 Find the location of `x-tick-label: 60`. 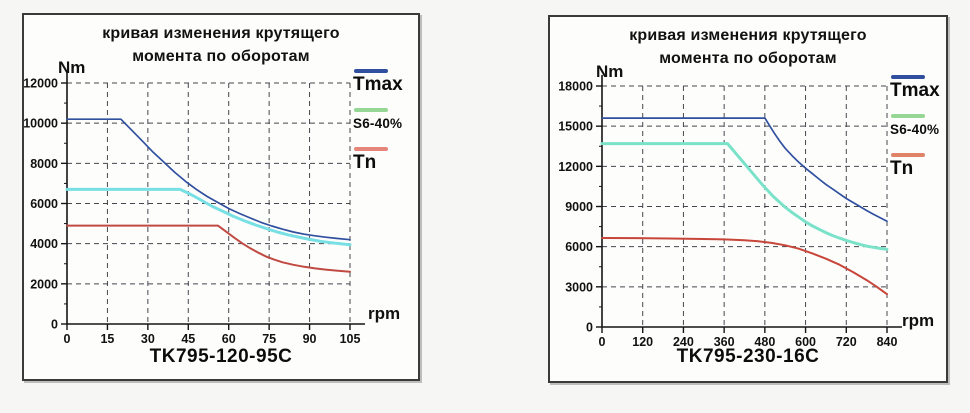

x-tick-label: 60 is located at coordinates (229, 339).